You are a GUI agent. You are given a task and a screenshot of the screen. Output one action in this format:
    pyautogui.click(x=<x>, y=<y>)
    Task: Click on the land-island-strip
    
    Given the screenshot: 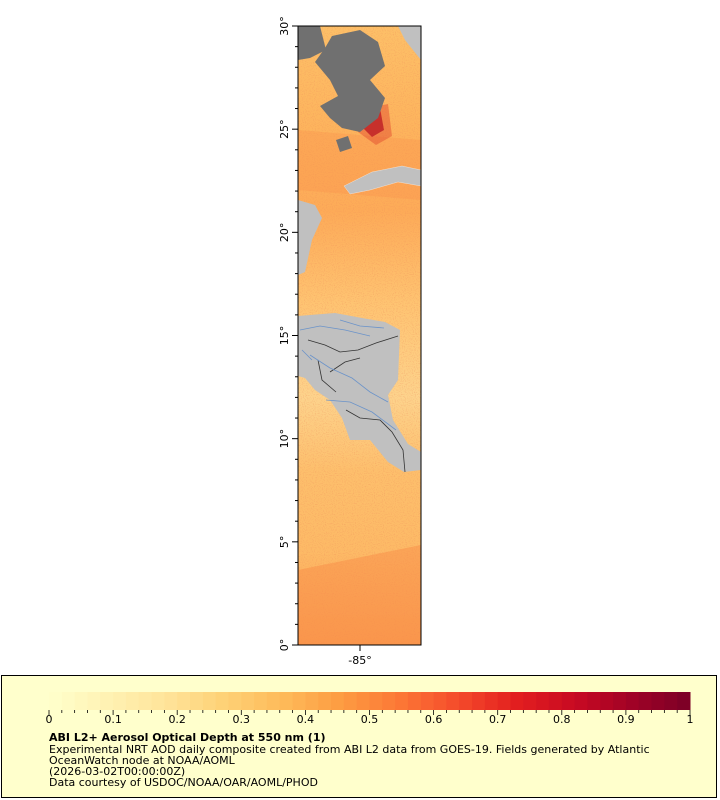 What is the action you would take?
    pyautogui.click(x=382, y=180)
    